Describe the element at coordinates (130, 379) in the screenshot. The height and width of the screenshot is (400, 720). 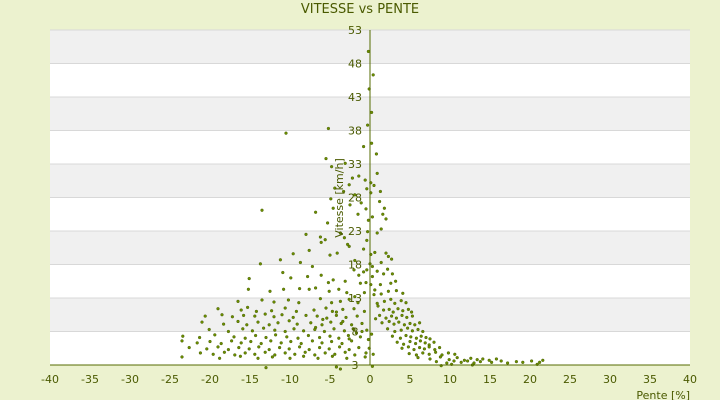
I see `x-tick-label: -30` at that location.